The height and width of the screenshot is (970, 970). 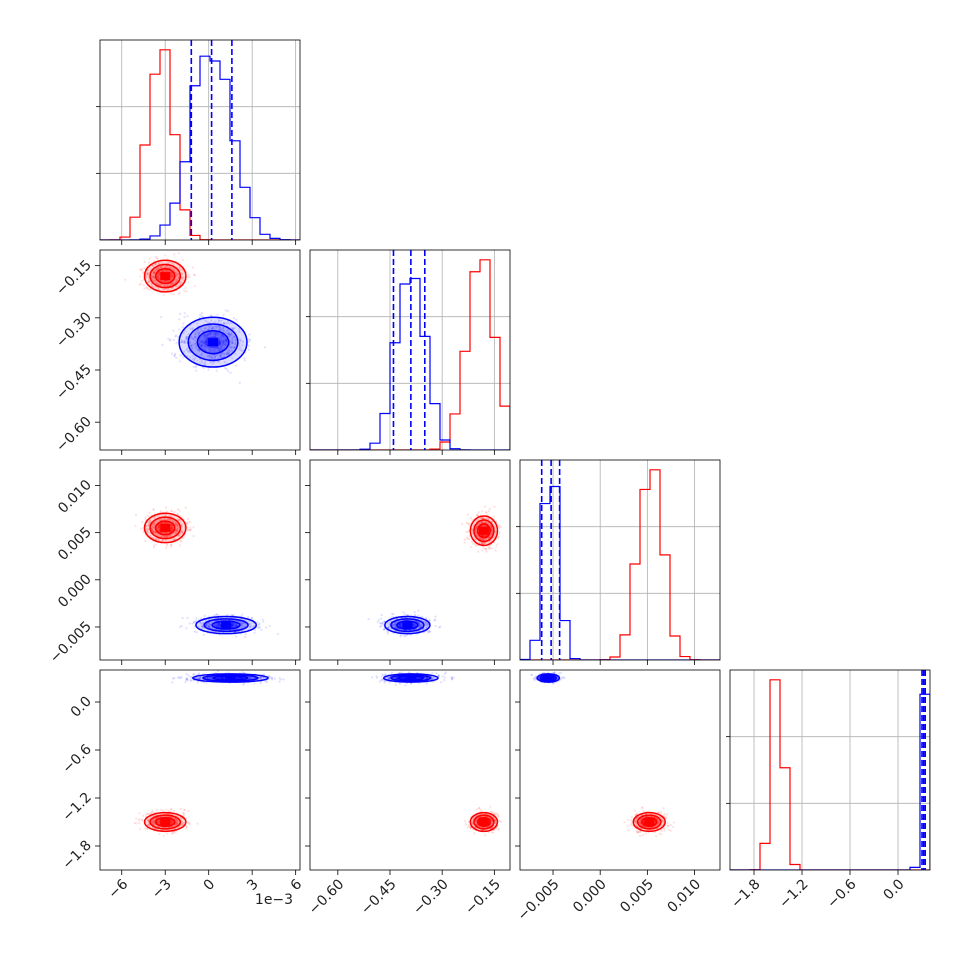 What do you see at coordinates (207, 572) in the screenshot?
I see `panel-plot-area` at bounding box center [207, 572].